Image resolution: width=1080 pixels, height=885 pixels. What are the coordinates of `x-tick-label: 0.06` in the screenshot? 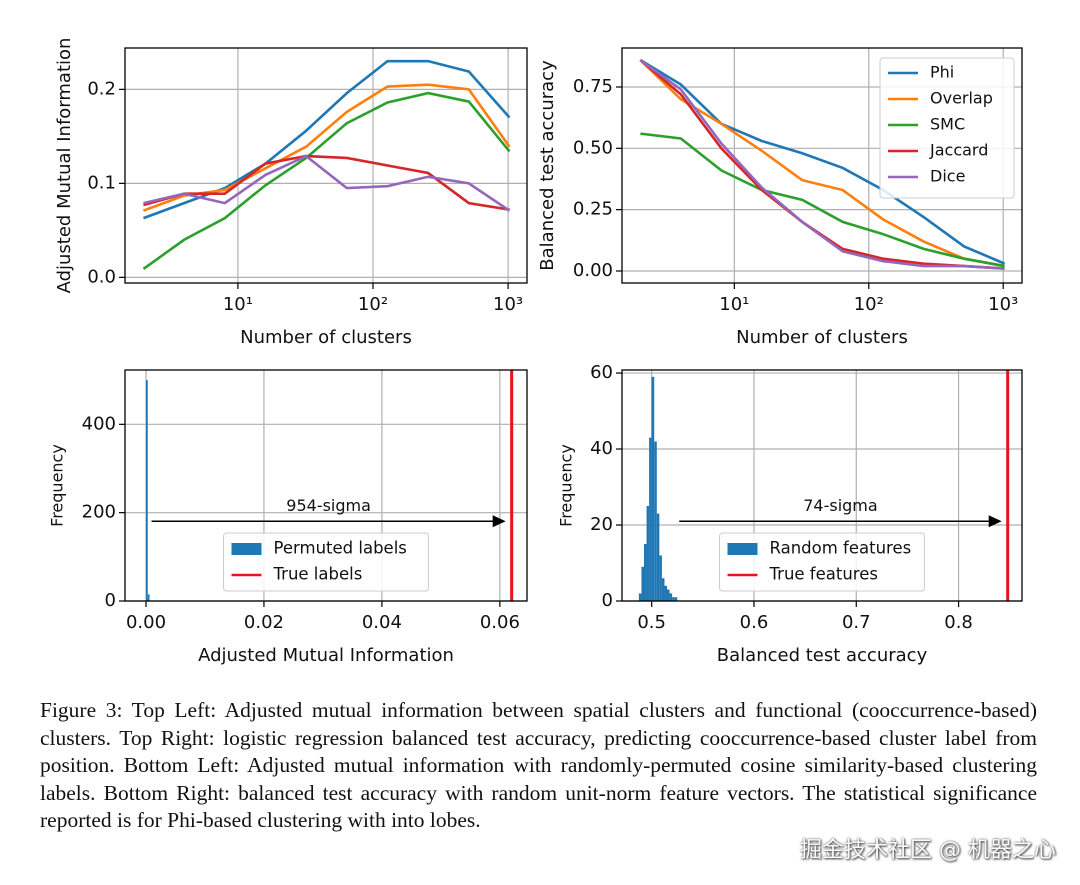 It's located at (500, 622).